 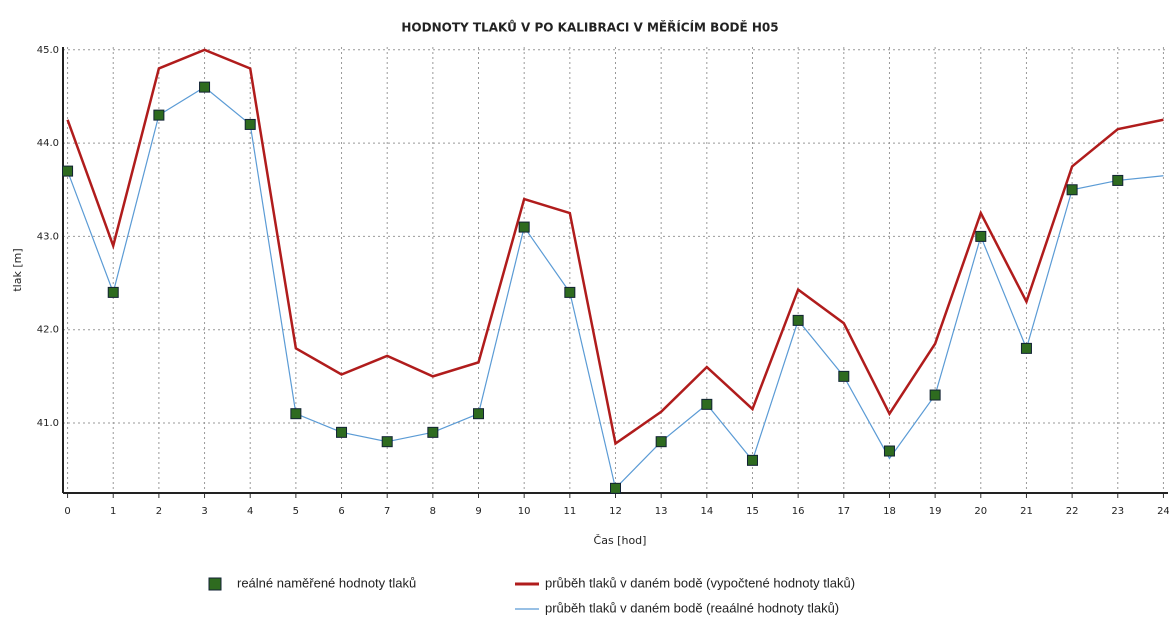 What do you see at coordinates (752, 511) in the screenshot?
I see `x-tick-label: 15` at bounding box center [752, 511].